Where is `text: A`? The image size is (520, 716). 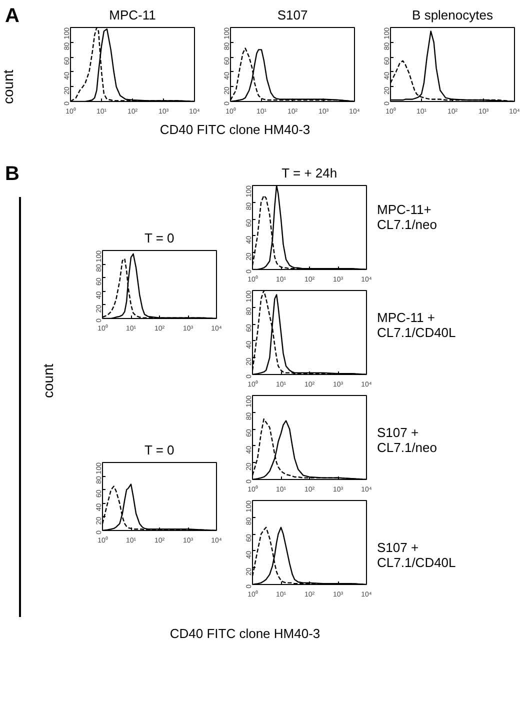
text: A is located at coordinates (12, 16).